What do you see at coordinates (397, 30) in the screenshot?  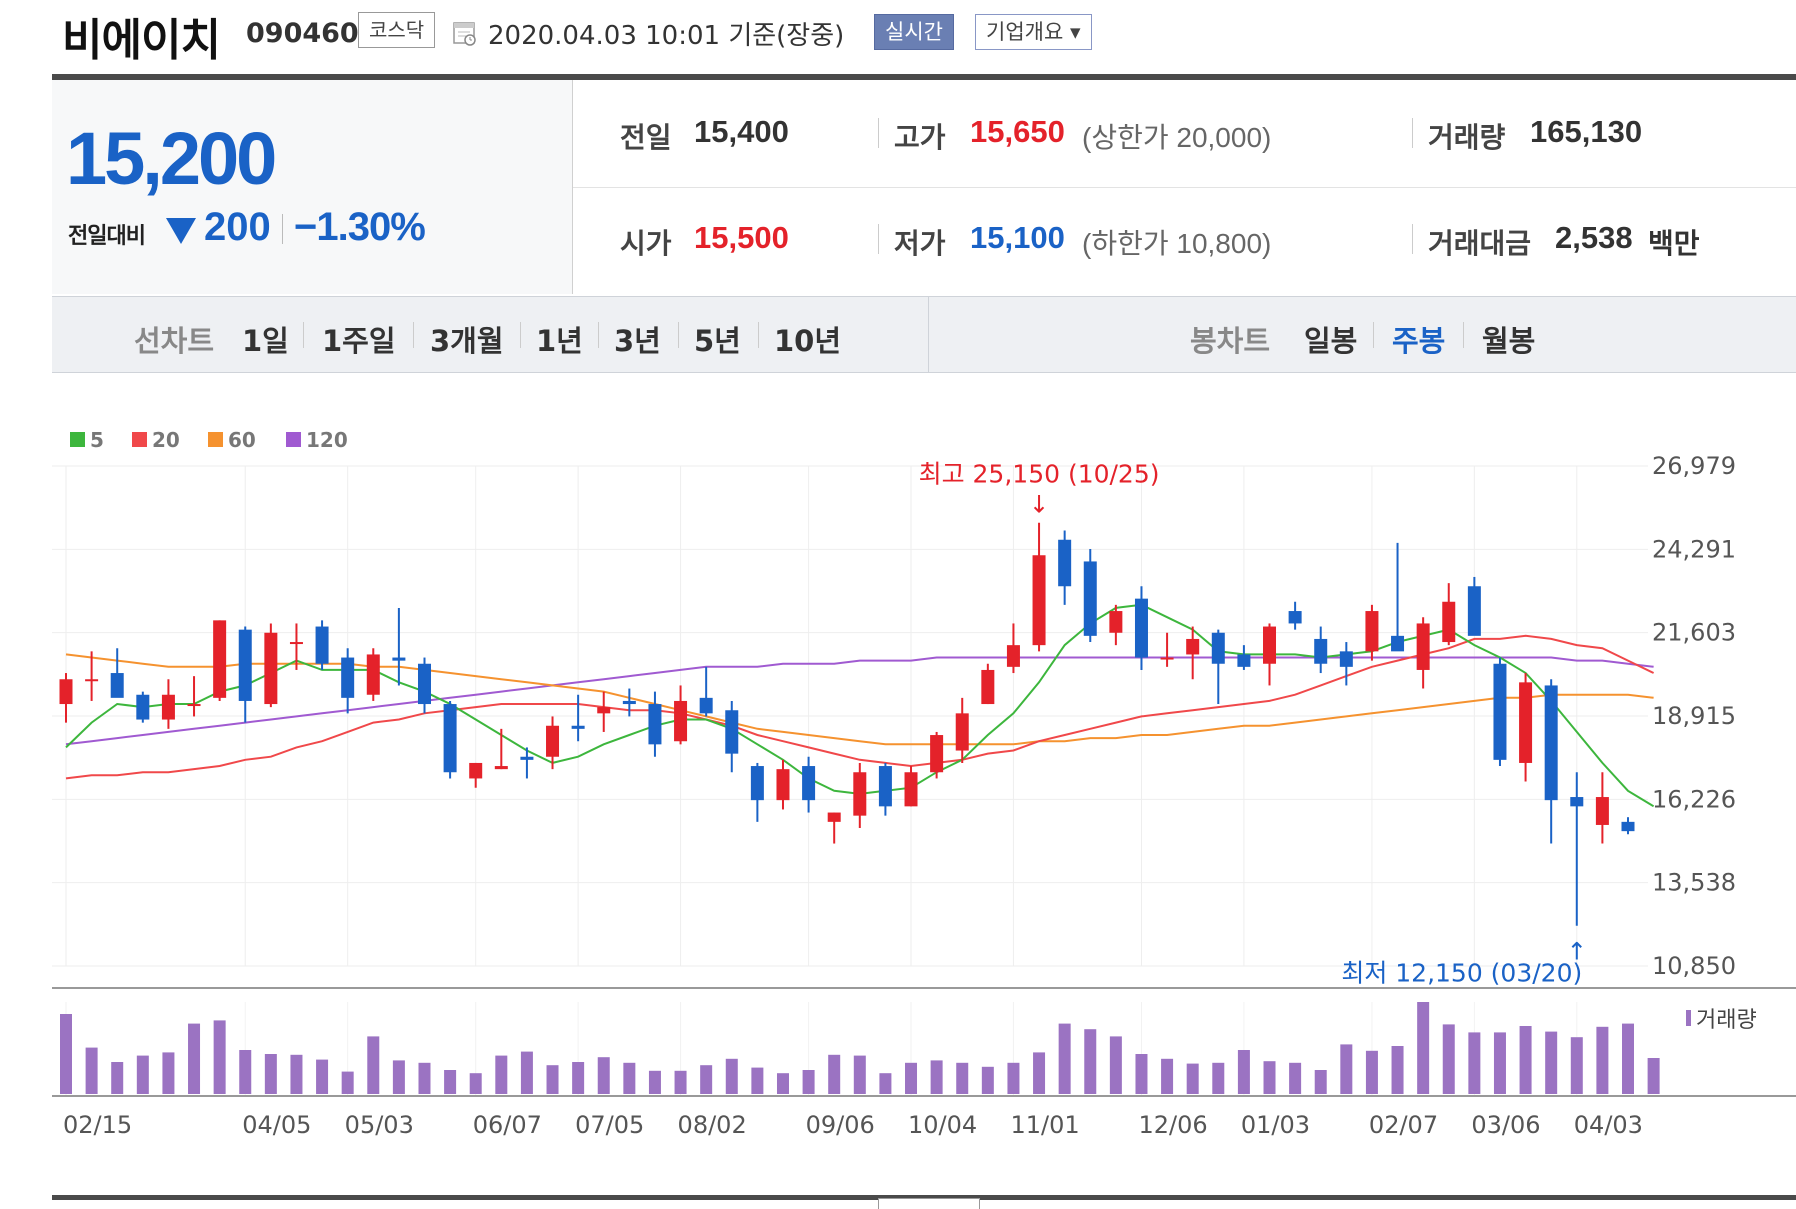 I see `market-badge: 코스닥` at bounding box center [397, 30].